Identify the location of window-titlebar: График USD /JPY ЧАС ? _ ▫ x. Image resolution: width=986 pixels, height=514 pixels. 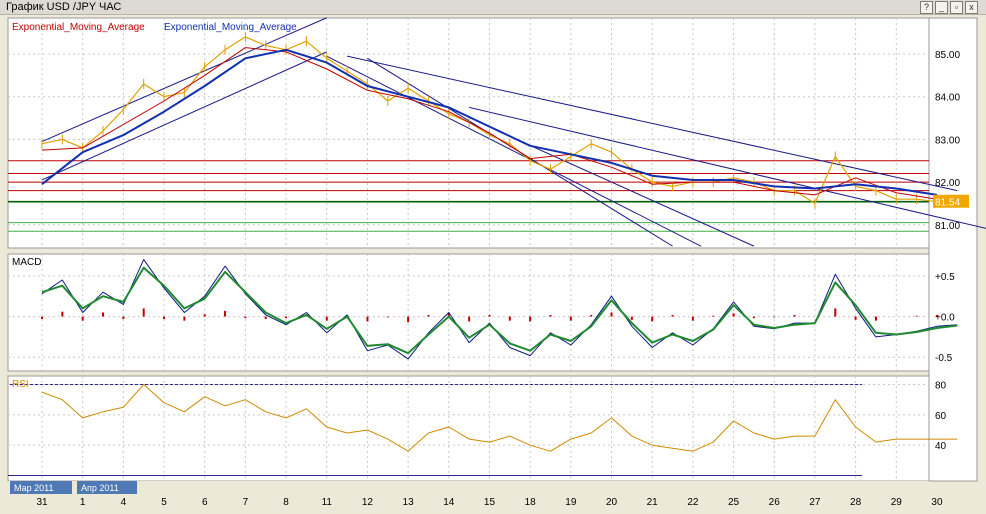
(493, 7).